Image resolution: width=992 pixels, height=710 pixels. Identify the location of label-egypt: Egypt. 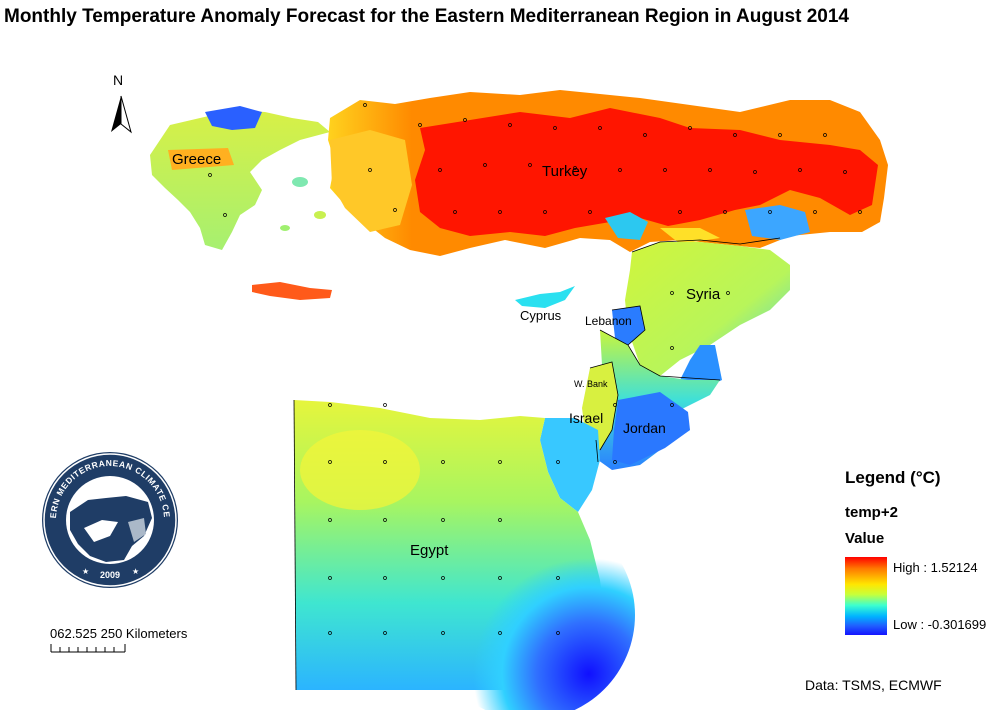
(429, 550).